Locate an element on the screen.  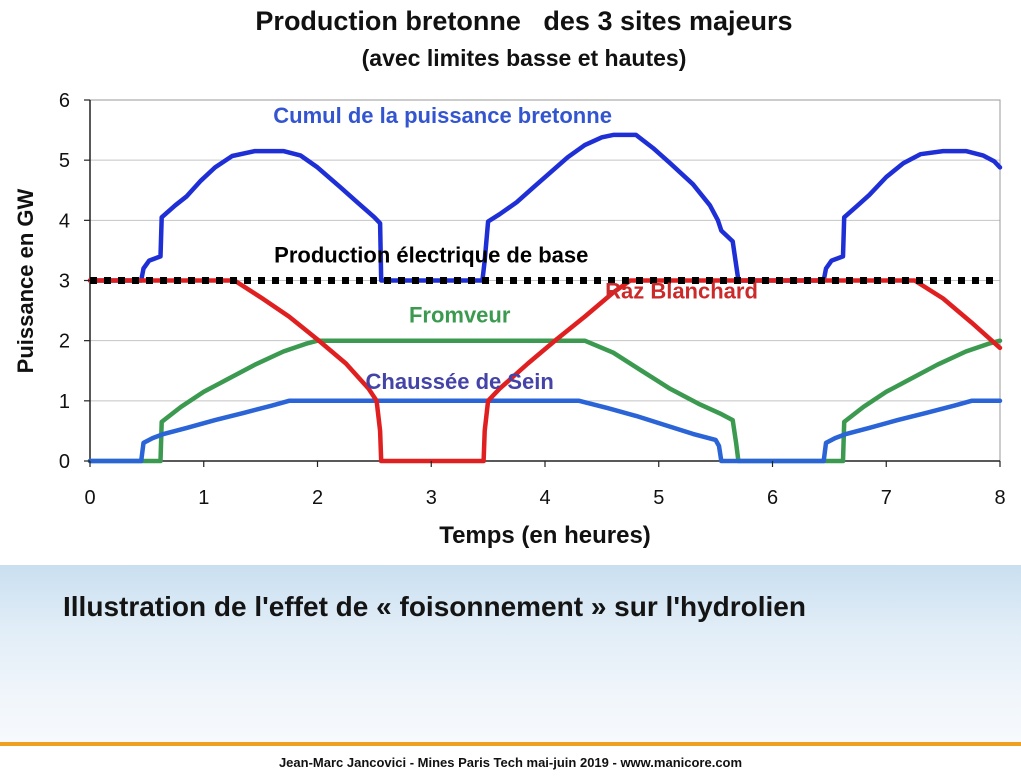
chart-title: Production bretonne des 3 sites majeurs is located at coordinates (523, 21).